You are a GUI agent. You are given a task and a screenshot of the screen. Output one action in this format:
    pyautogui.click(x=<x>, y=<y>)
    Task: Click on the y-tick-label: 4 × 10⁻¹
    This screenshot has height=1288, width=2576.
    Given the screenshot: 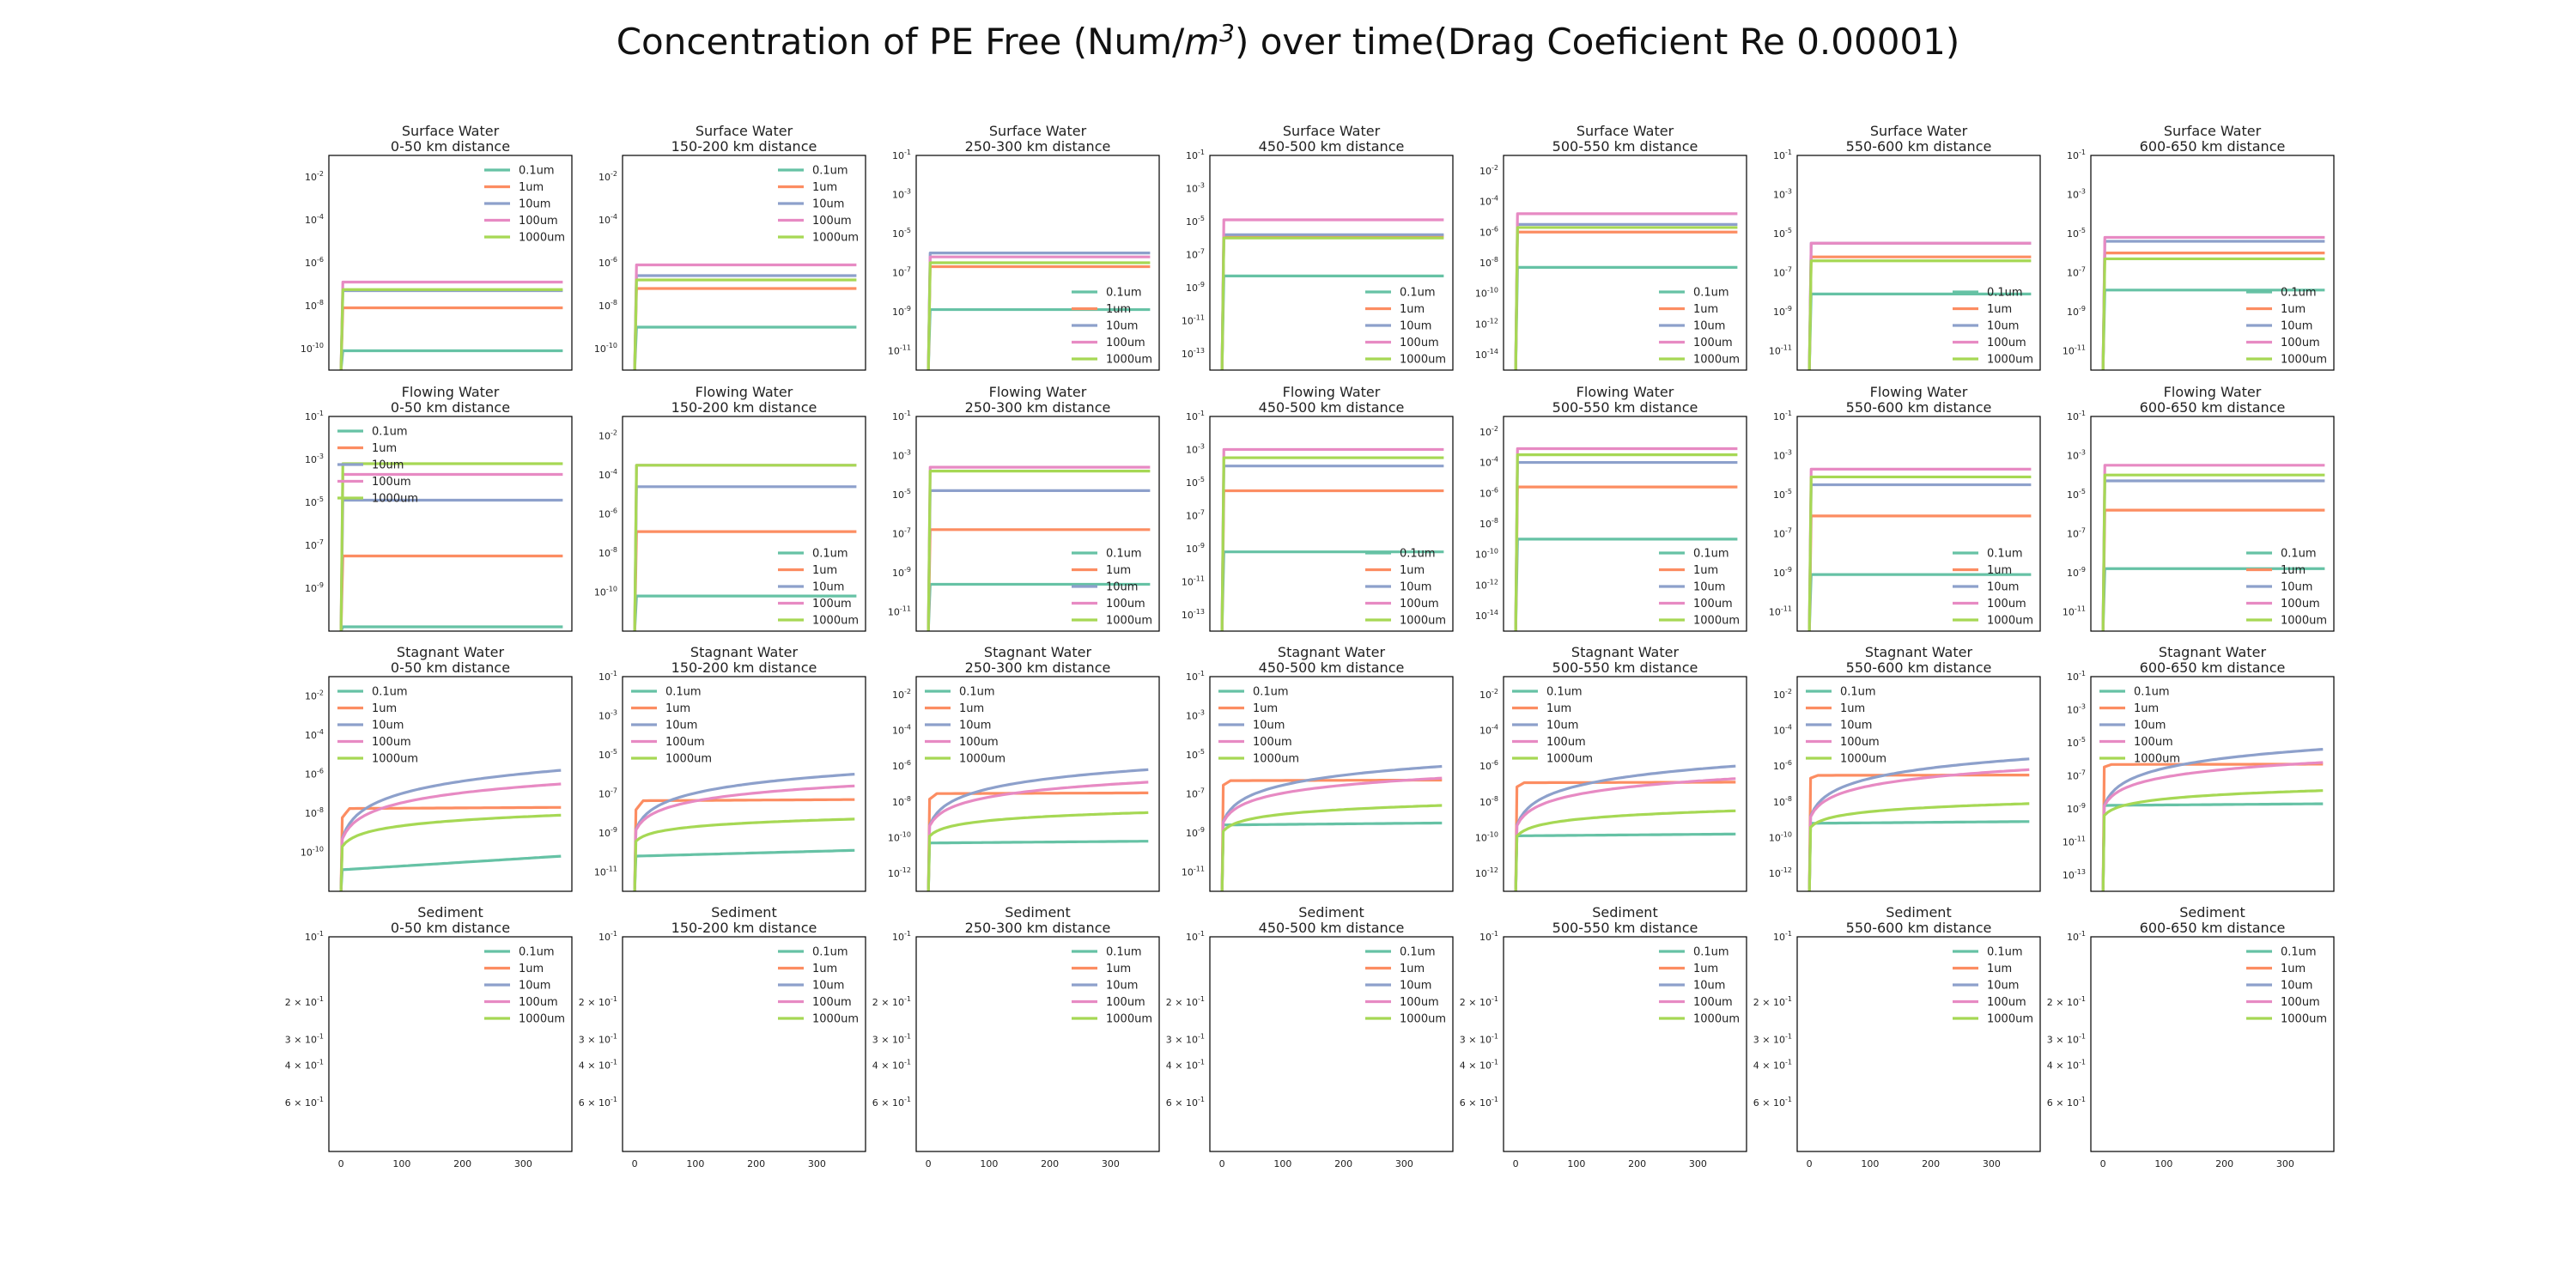 What is the action you would take?
    pyautogui.click(x=598, y=1065)
    